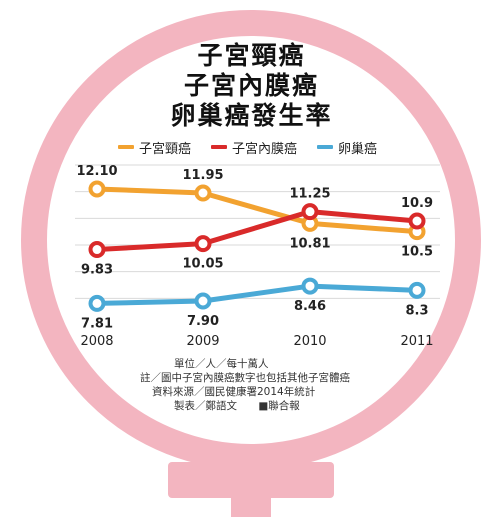 The height and width of the screenshot is (517, 503). Describe the element at coordinates (96, 341) in the screenshot. I see `x-tick-label-2008: 2008` at that location.